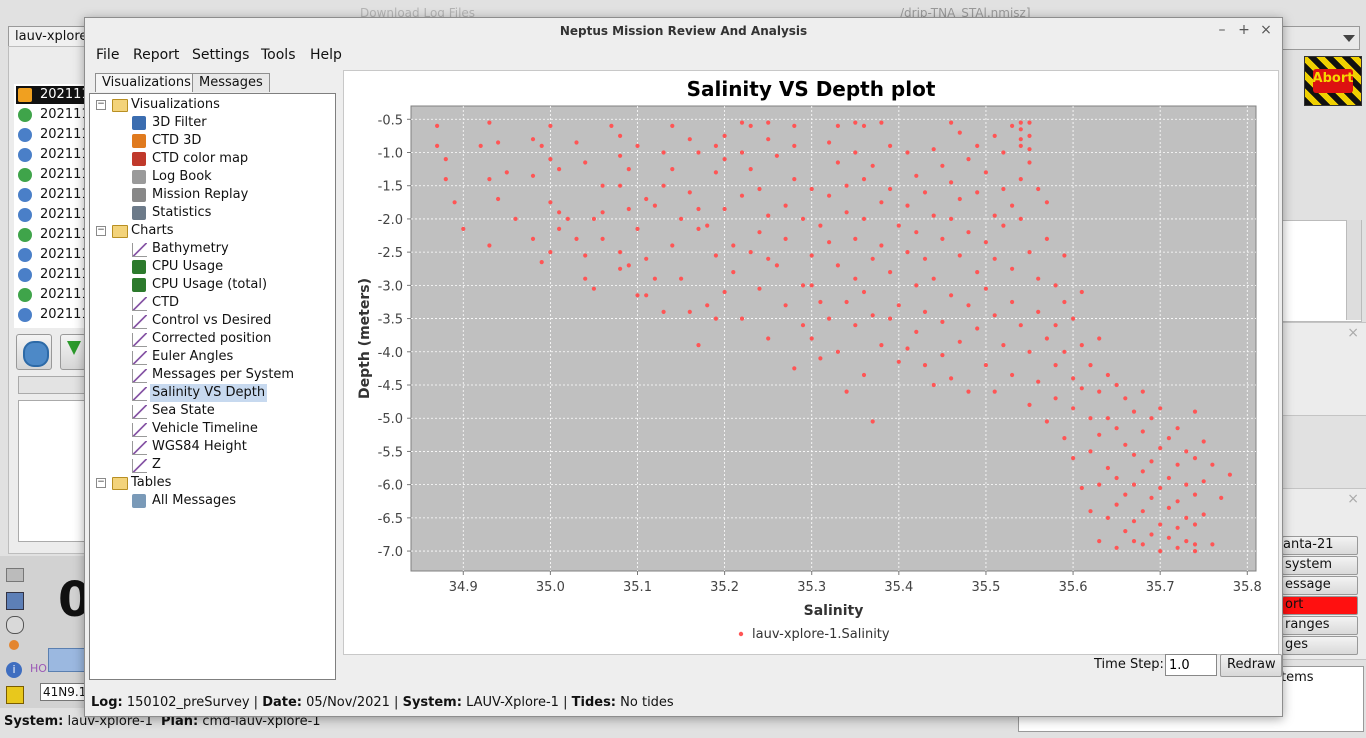  What do you see at coordinates (211, 447) in the screenshot?
I see `tree-item-wgs84-height: WGS84 Height` at bounding box center [211, 447].